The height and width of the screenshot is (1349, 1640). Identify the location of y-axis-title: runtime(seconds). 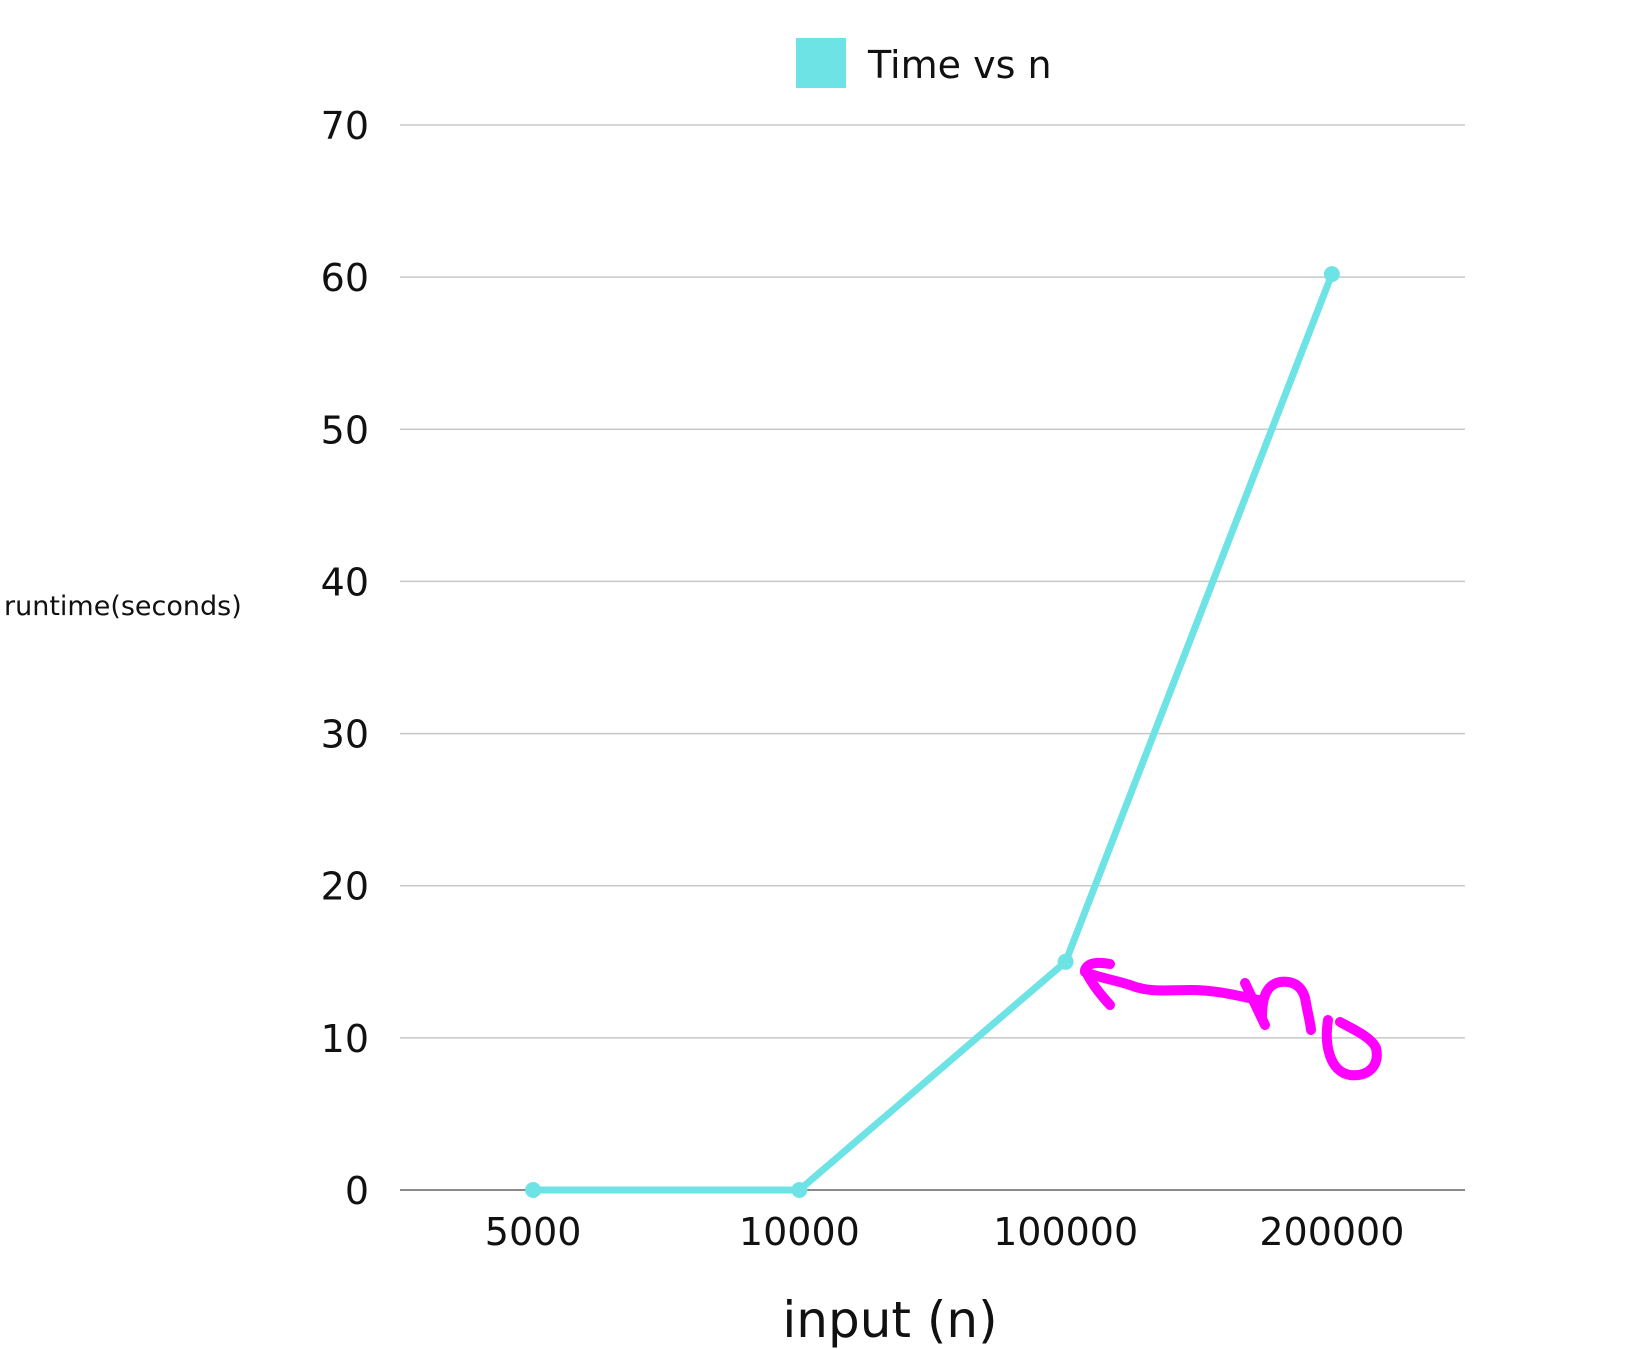
(123, 606).